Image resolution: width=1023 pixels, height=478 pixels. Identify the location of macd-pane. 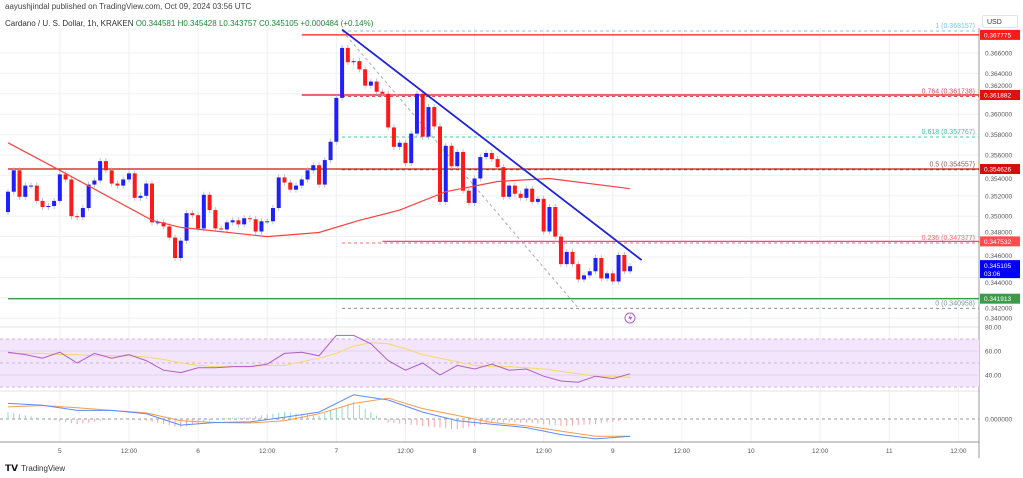
(489, 417).